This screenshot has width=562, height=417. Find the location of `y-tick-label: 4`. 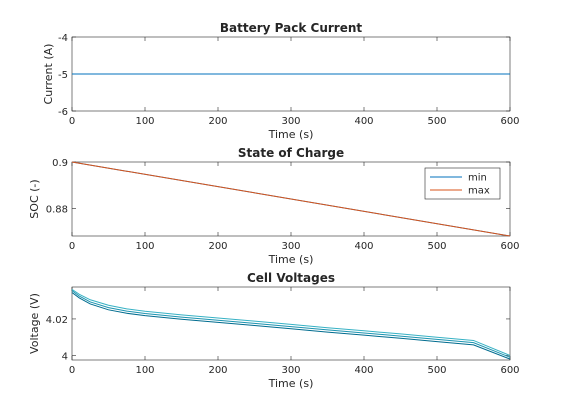

y-tick-label: 4 is located at coordinates (65, 356).